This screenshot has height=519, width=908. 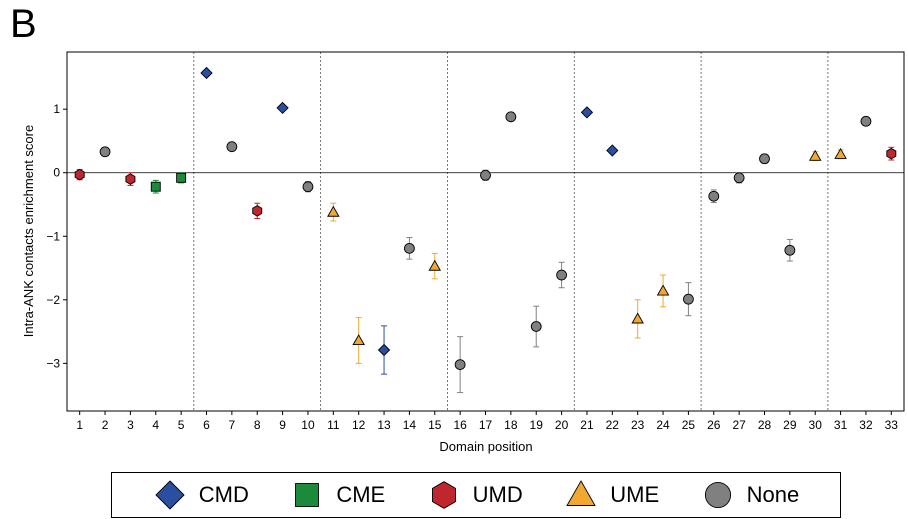 I want to click on x-tick-label: 28, so click(x=765, y=425).